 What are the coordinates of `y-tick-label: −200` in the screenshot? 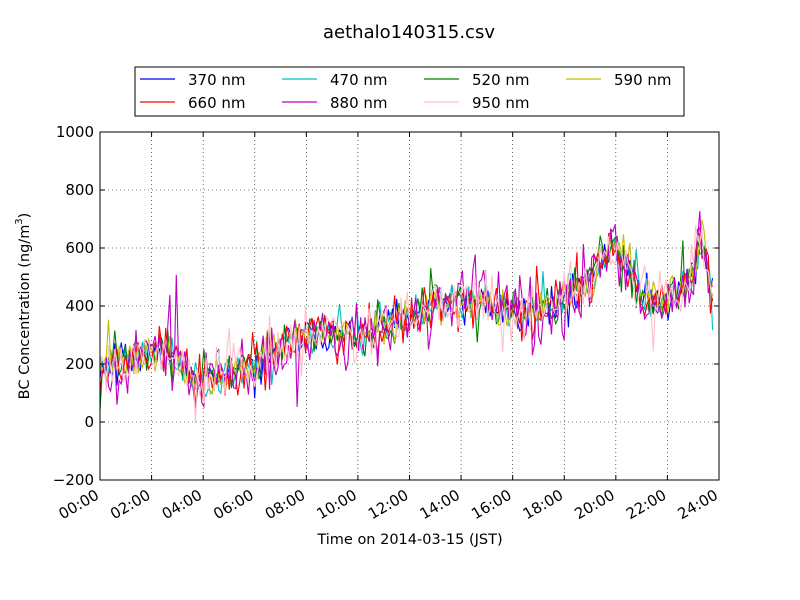 It's located at (73, 480).